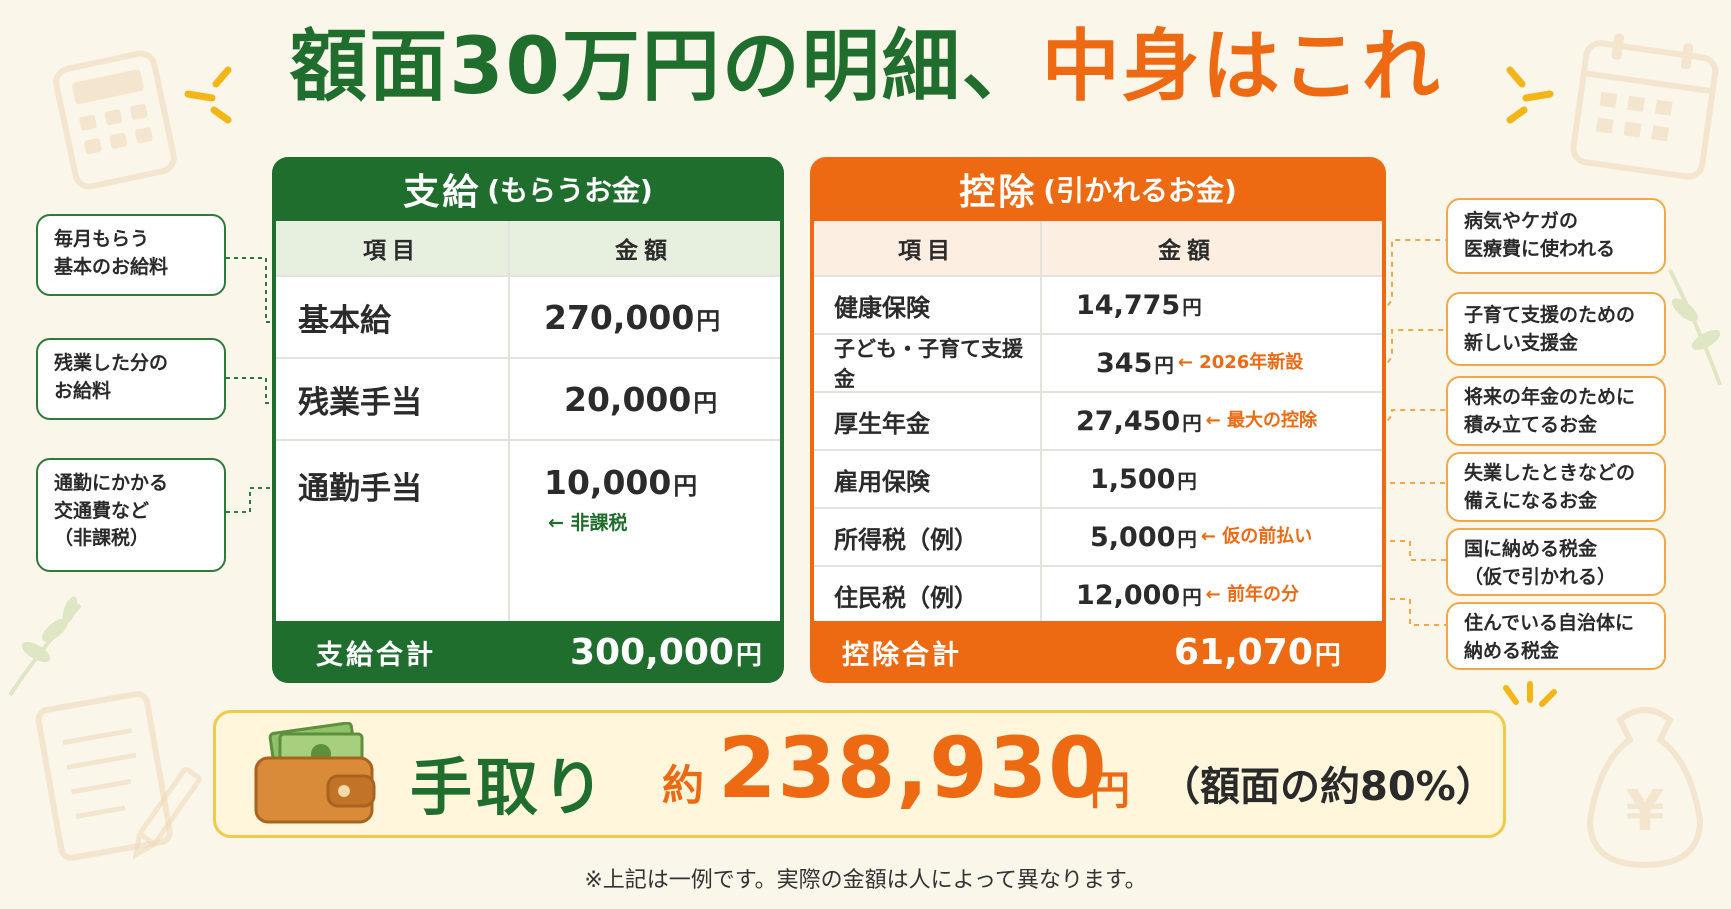 The height and width of the screenshot is (909, 1731). I want to click on callout-resident-tax: 住んでいる自治体に 納める税金, so click(1556, 636).